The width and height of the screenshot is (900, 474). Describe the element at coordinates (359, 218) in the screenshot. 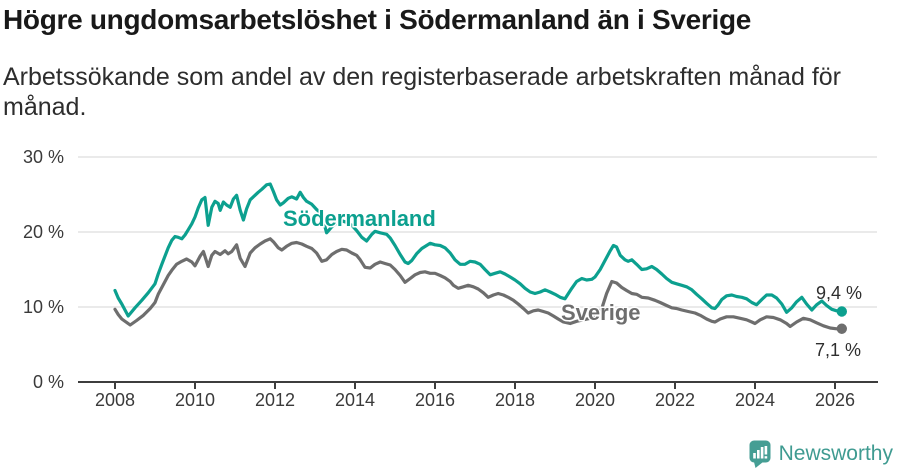

I see `series-label-sodermanland: Södermanland` at that location.